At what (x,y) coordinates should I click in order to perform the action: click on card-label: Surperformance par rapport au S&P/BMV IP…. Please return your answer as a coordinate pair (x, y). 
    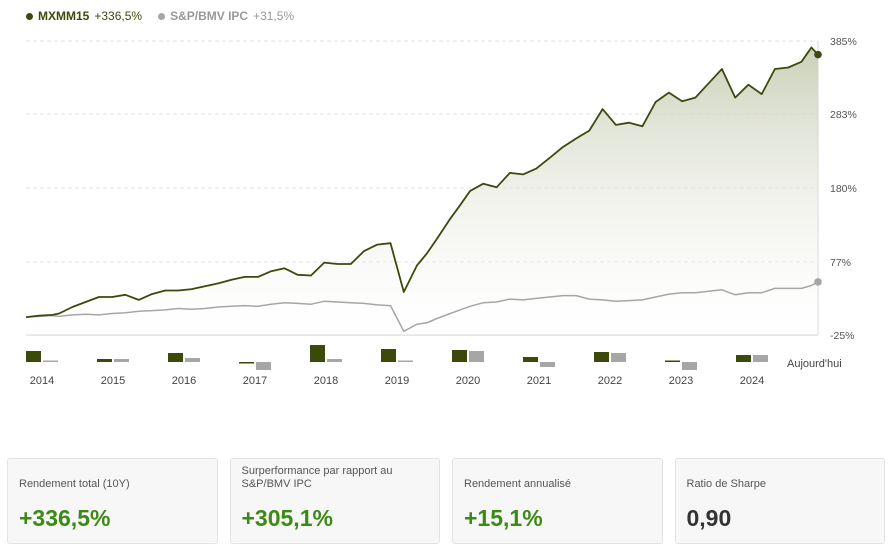
    Looking at the image, I should click on (317, 477).